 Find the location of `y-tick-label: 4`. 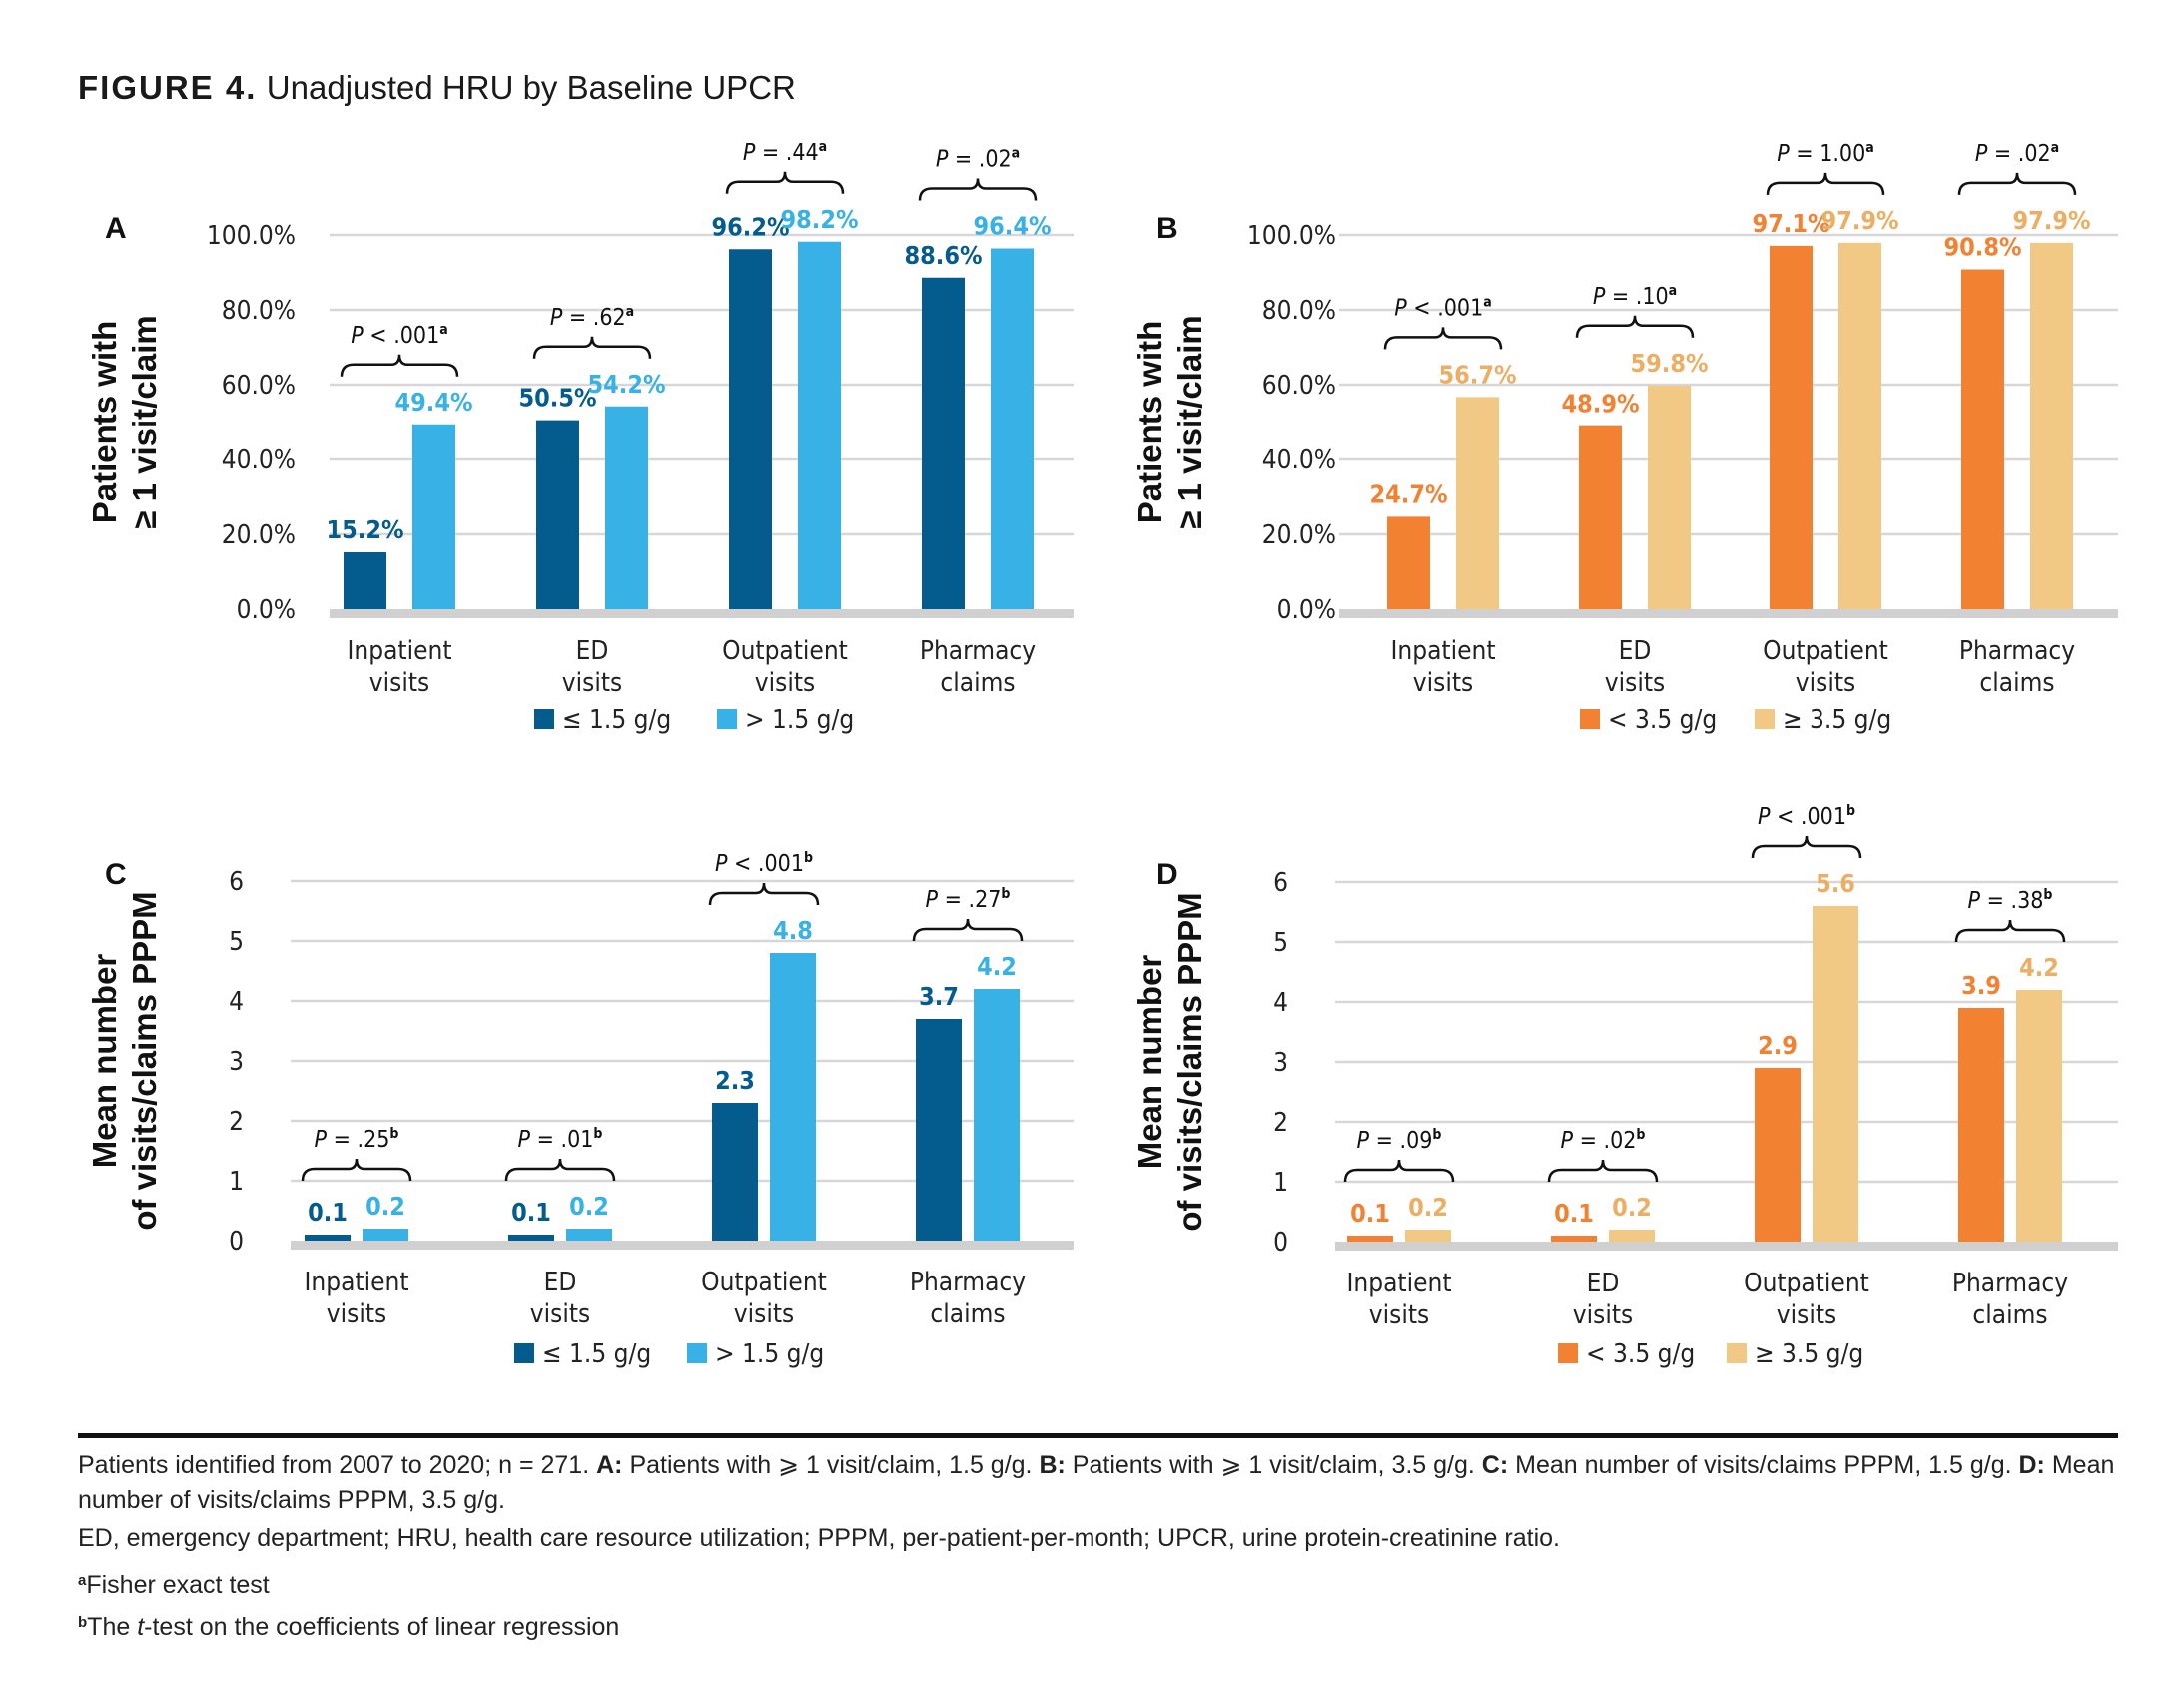

y-tick-label: 4 is located at coordinates (1281, 1003).